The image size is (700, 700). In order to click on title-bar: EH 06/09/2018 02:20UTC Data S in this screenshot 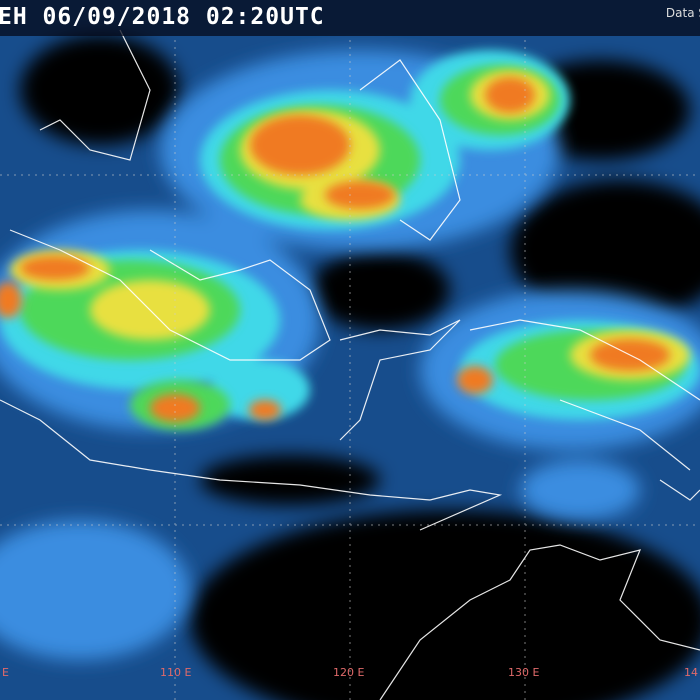, I will do `click(350, 18)`.